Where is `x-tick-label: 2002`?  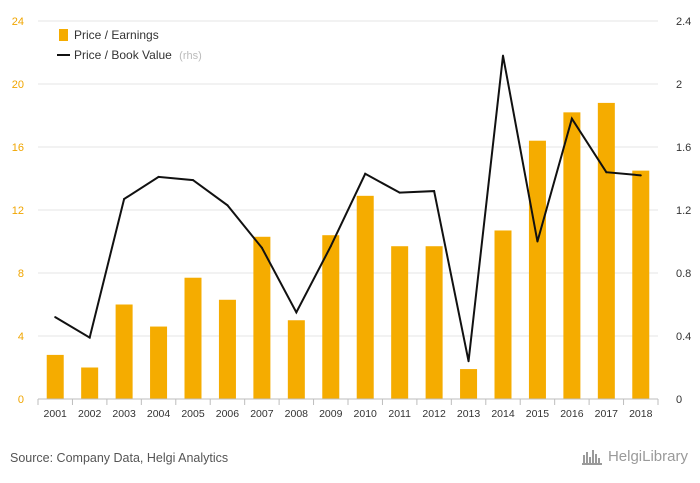 x-tick-label: 2002 is located at coordinates (90, 414).